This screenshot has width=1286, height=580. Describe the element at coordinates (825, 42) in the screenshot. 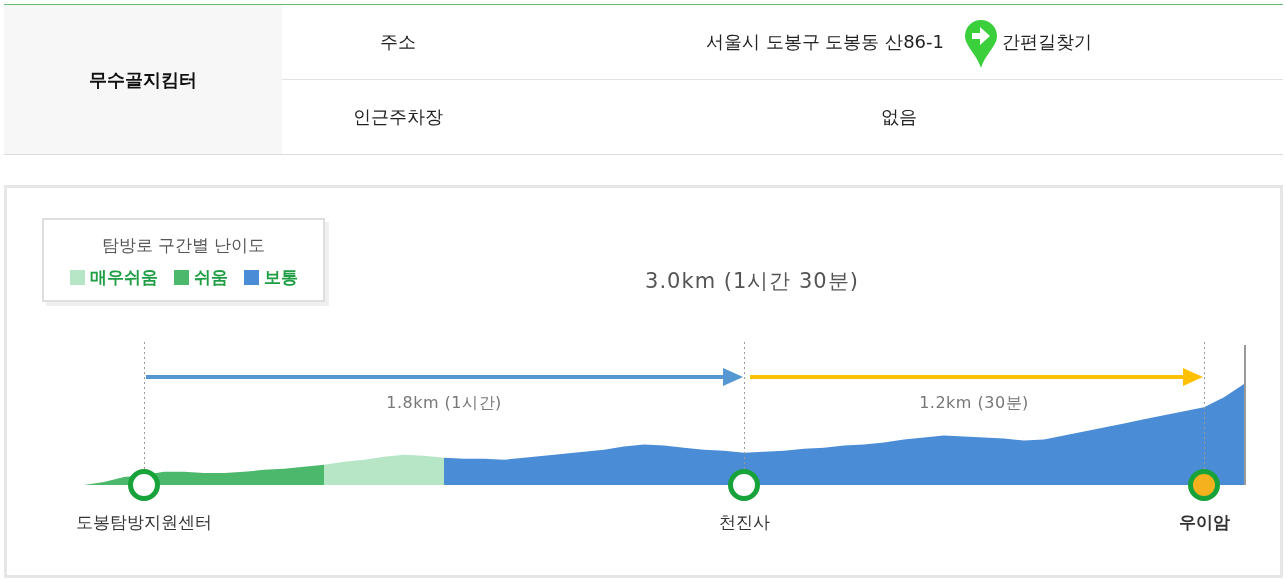

I see `text: 서울시 도봉구 도봉동 산86-1` at that location.